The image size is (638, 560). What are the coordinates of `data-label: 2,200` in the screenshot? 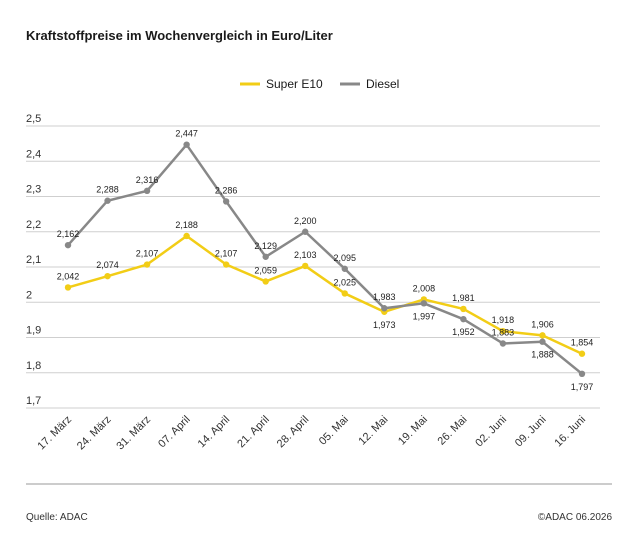 It's located at (305, 221).